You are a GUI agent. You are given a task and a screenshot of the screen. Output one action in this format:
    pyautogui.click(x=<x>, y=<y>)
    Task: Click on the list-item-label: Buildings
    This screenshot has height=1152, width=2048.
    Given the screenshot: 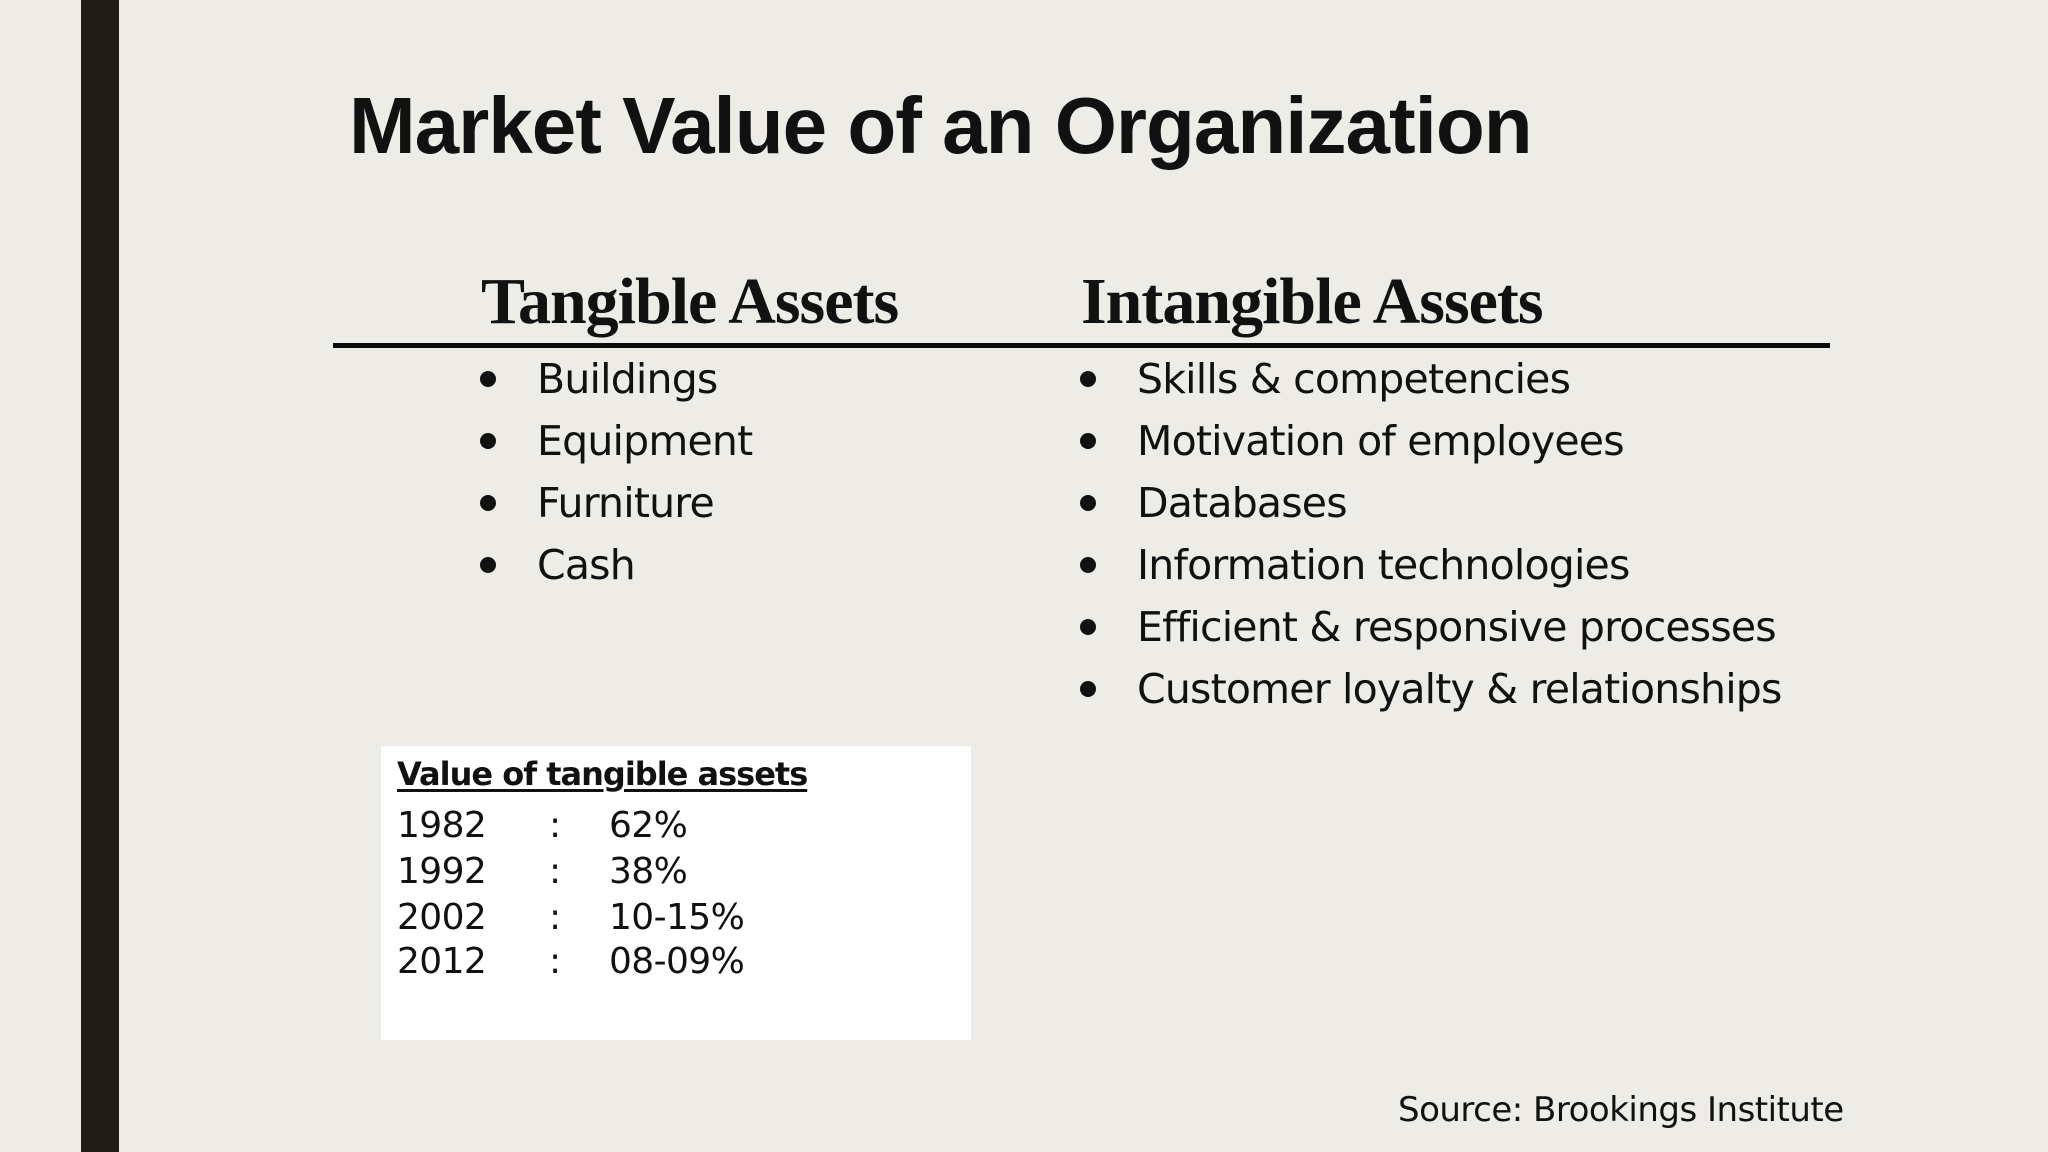 What is the action you would take?
    pyautogui.click(x=627, y=379)
    